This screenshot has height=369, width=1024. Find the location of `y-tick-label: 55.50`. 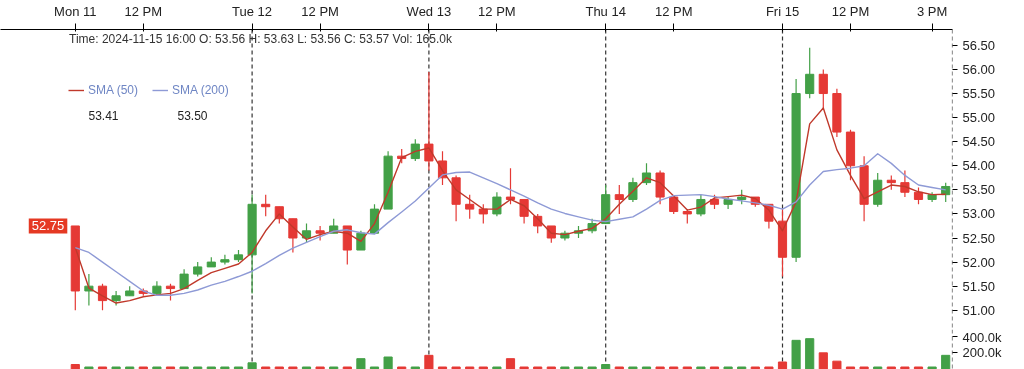

y-tick-label: 55.50 is located at coordinates (979, 94).